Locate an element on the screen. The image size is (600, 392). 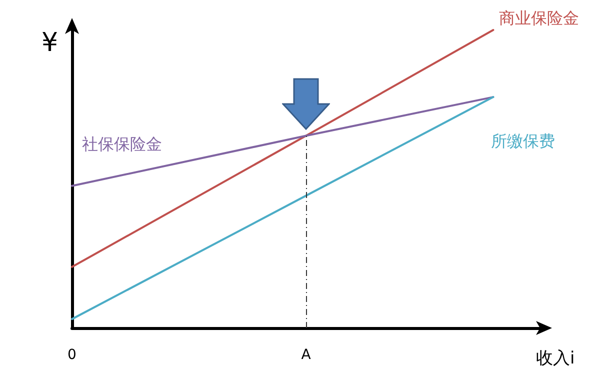
y-axis-title: ¥ is located at coordinates (49, 43).